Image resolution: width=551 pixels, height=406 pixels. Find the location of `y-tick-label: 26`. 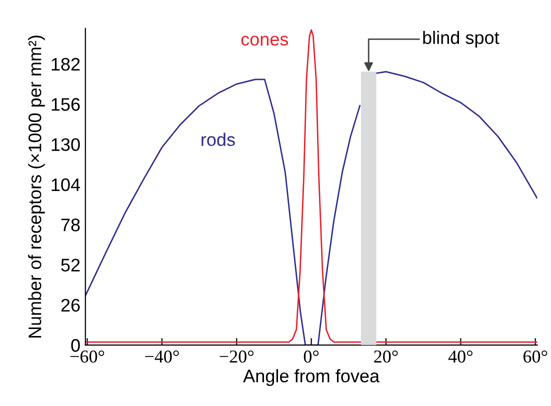

y-tick-label: 26 is located at coordinates (70, 305).